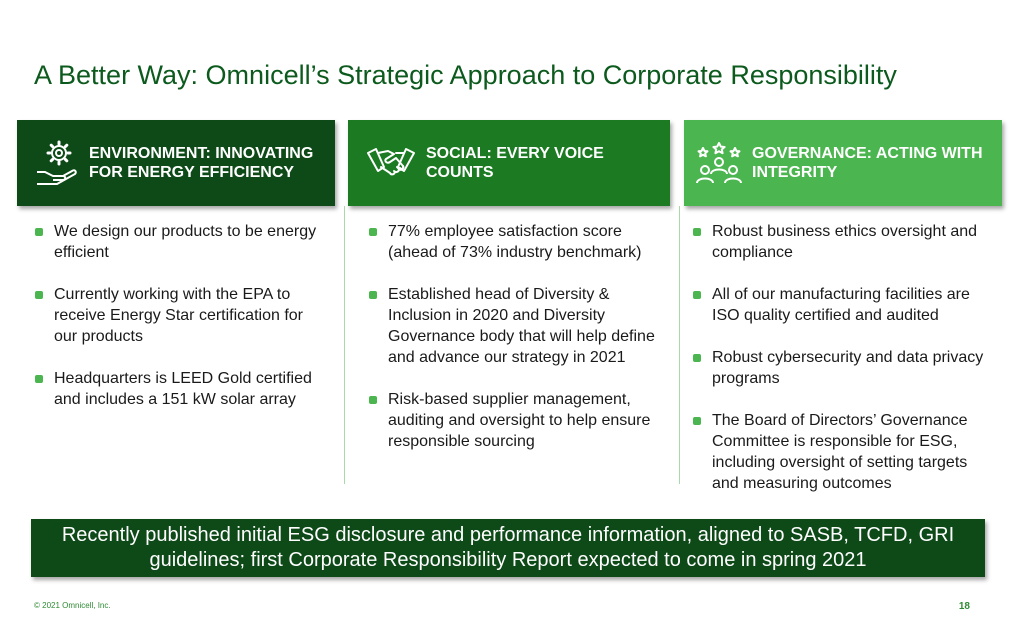 This screenshot has width=1016, height=635. I want to click on copyright: © 2021 Omnicell, Inc., so click(72, 605).